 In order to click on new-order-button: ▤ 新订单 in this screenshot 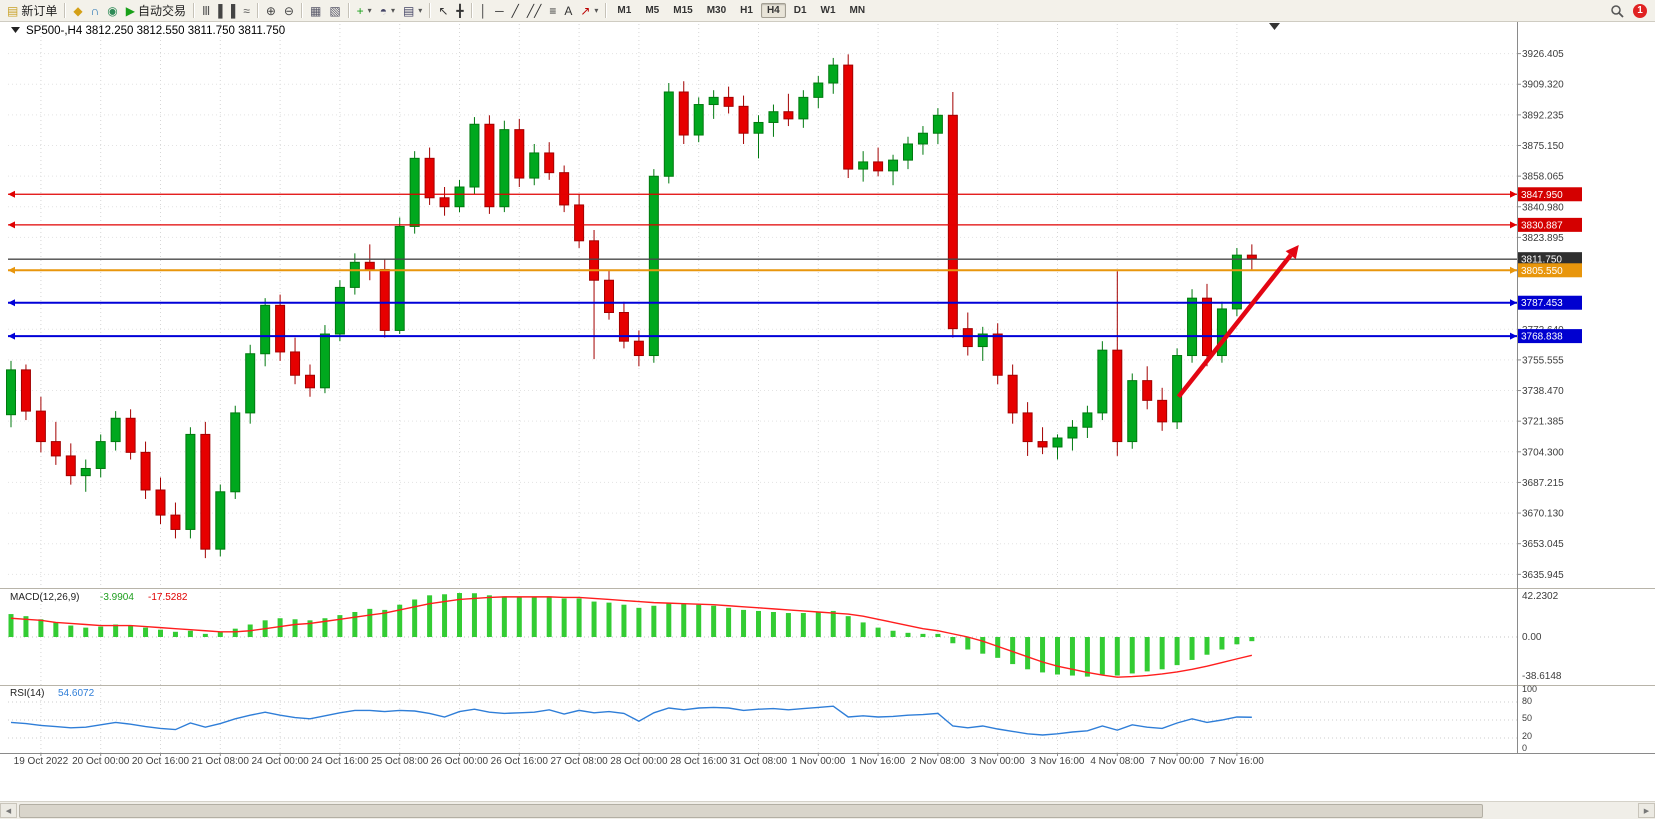, I will do `click(32, 11)`.